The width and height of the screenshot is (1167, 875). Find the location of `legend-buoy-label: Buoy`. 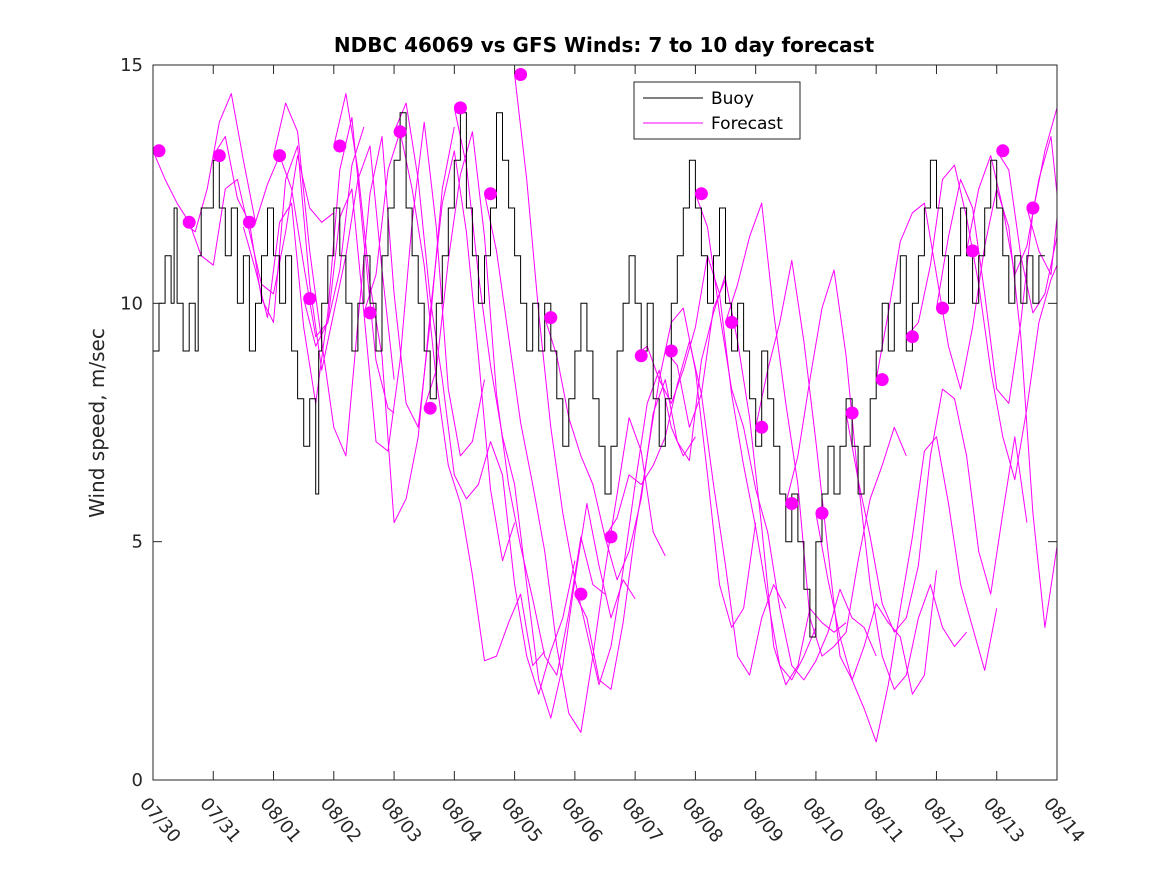

legend-buoy-label: Buoy is located at coordinates (732, 99).